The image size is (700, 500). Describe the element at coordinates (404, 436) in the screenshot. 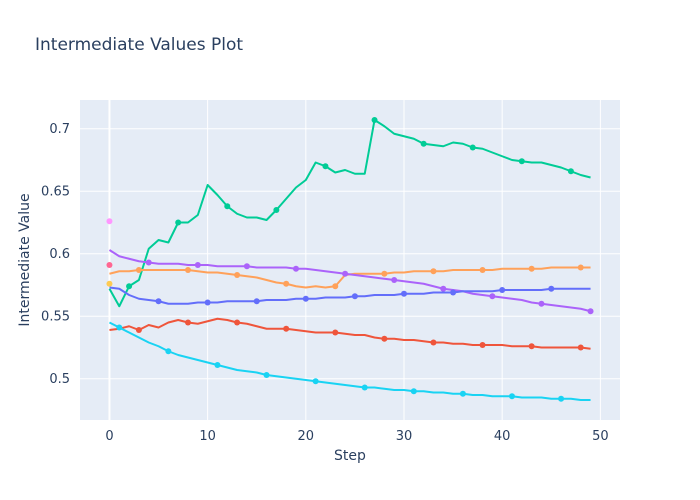

I see `x-tick-label: 30` at that location.